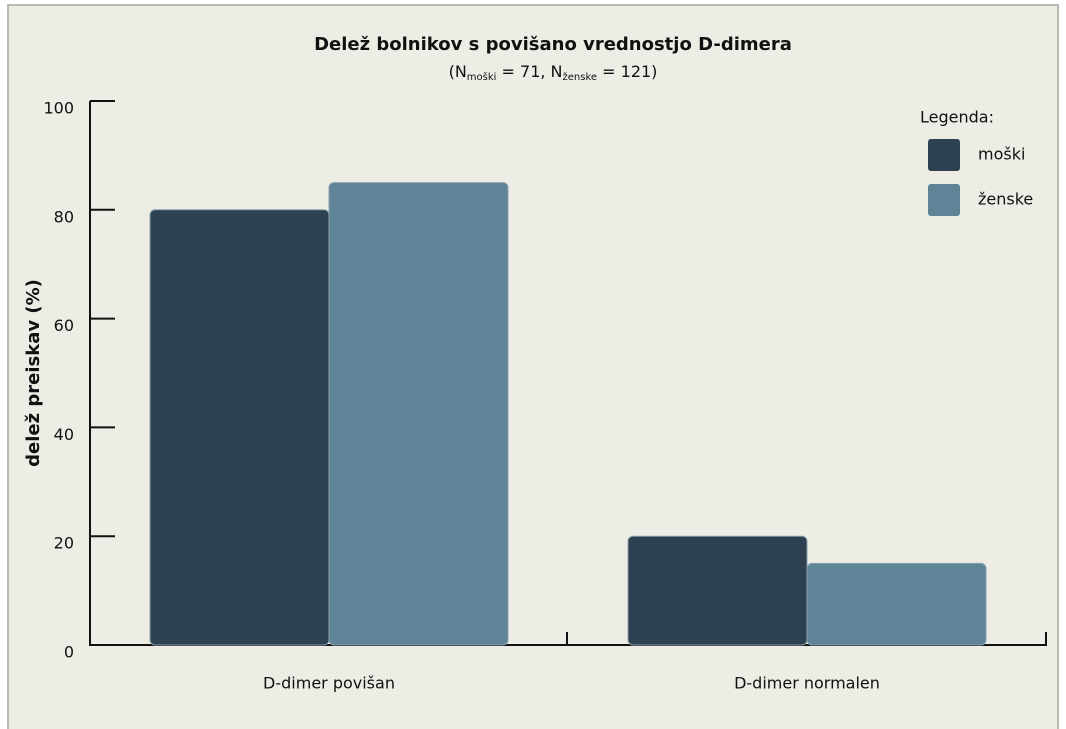 The width and height of the screenshot is (1066, 729). What do you see at coordinates (1001, 154) in the screenshot?
I see `legend-label: moški` at bounding box center [1001, 154].